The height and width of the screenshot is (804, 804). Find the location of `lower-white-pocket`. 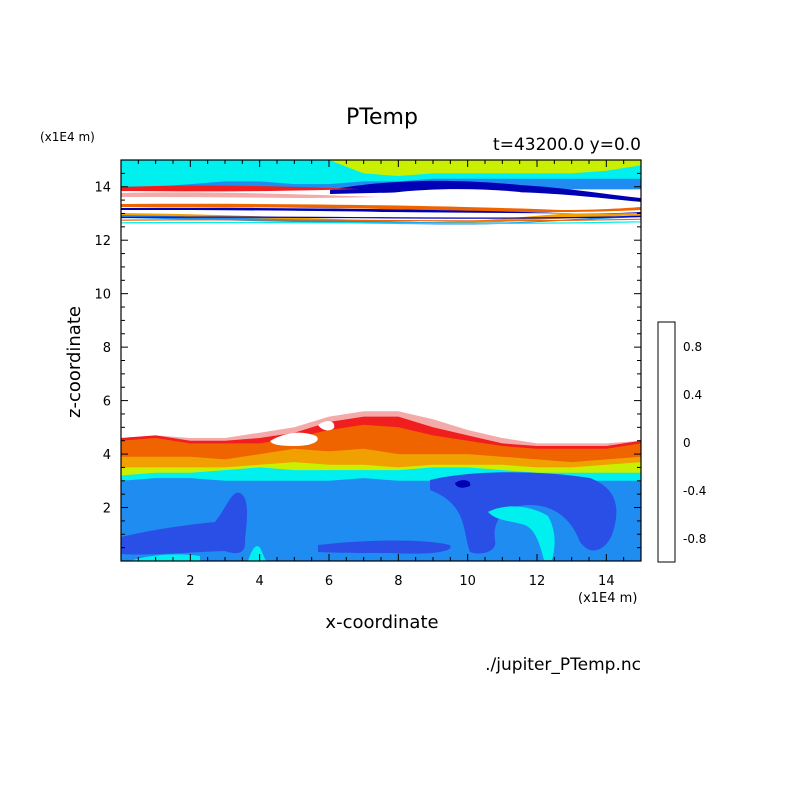

lower-white-pocket is located at coordinates (294, 439).